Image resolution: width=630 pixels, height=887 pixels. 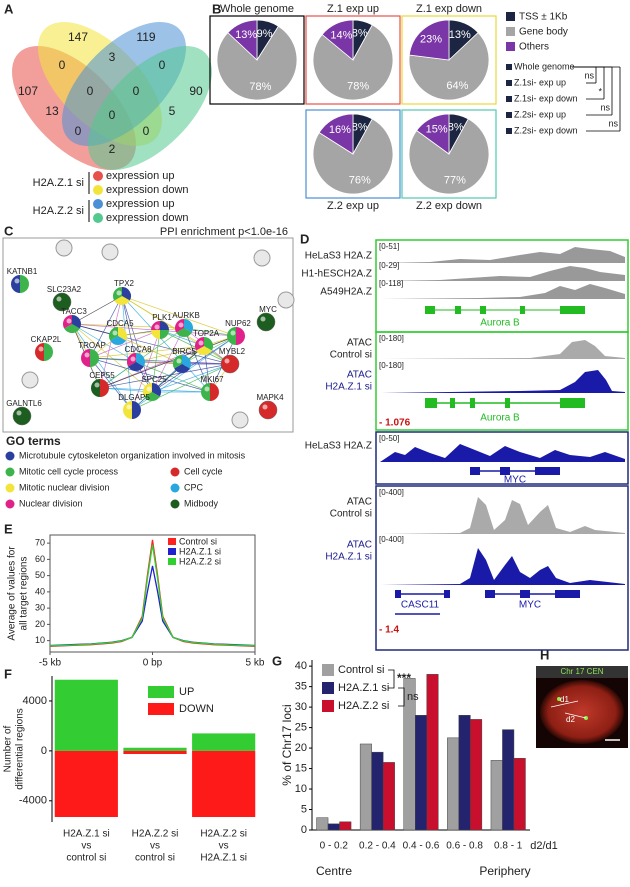 What do you see at coordinates (353, 206) in the screenshot?
I see `pie-title: Z.2 exp up` at bounding box center [353, 206].